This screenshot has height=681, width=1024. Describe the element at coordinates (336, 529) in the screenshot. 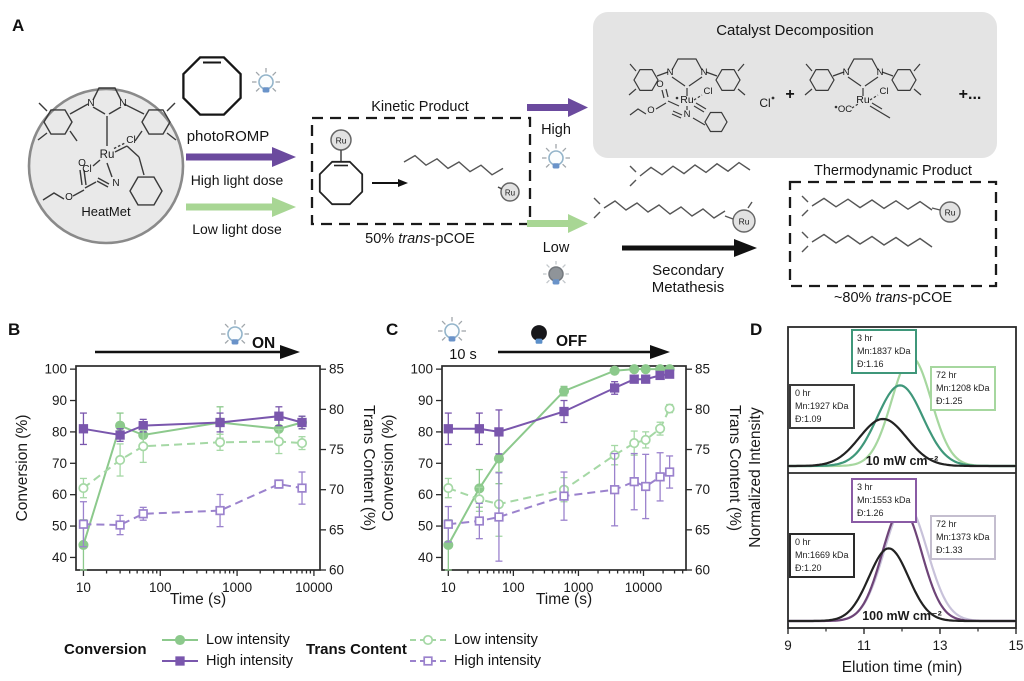

I see `y-right-tick-label: 65` at that location.